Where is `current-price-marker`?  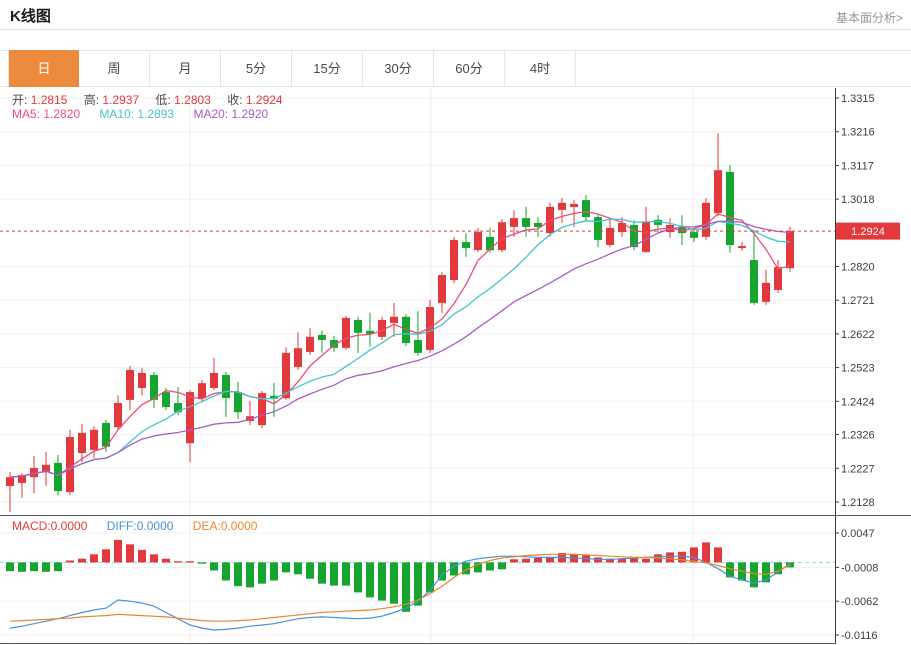
current-price-marker is located at coordinates (868, 231).